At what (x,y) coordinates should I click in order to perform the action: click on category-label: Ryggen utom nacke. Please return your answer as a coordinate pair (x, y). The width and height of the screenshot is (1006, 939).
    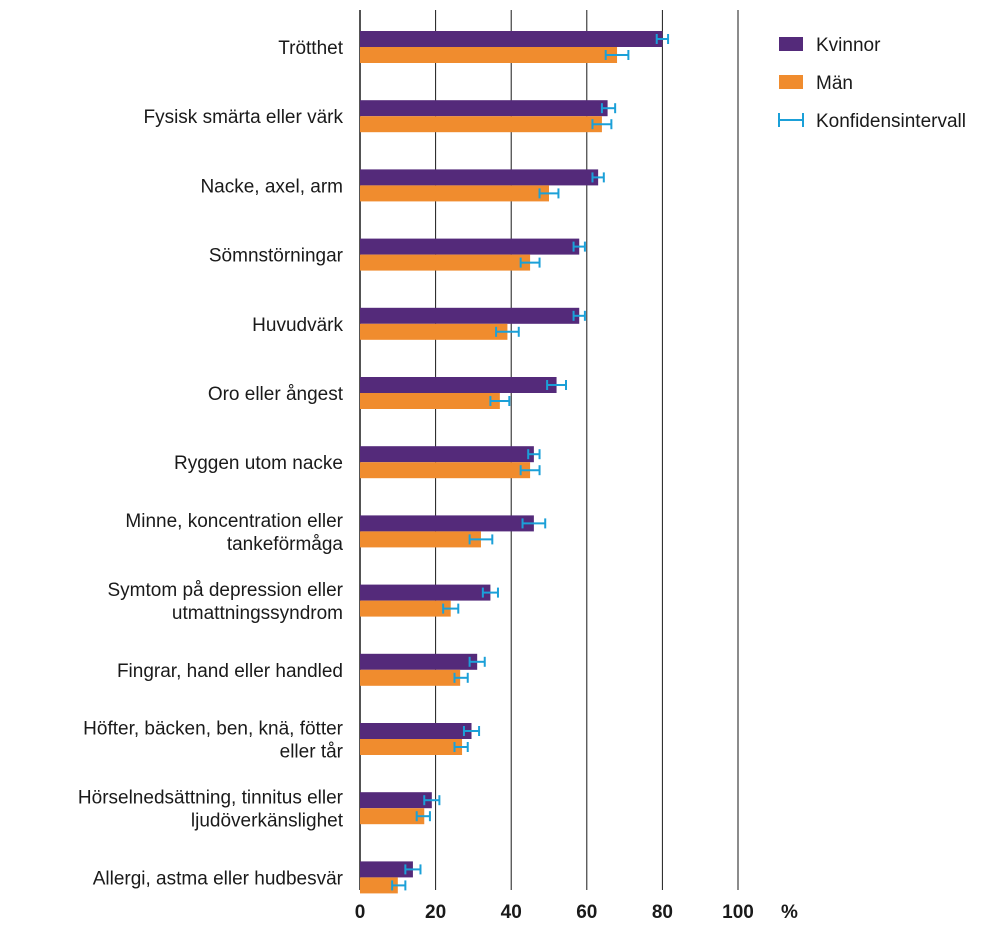
    Looking at the image, I should click on (258, 463).